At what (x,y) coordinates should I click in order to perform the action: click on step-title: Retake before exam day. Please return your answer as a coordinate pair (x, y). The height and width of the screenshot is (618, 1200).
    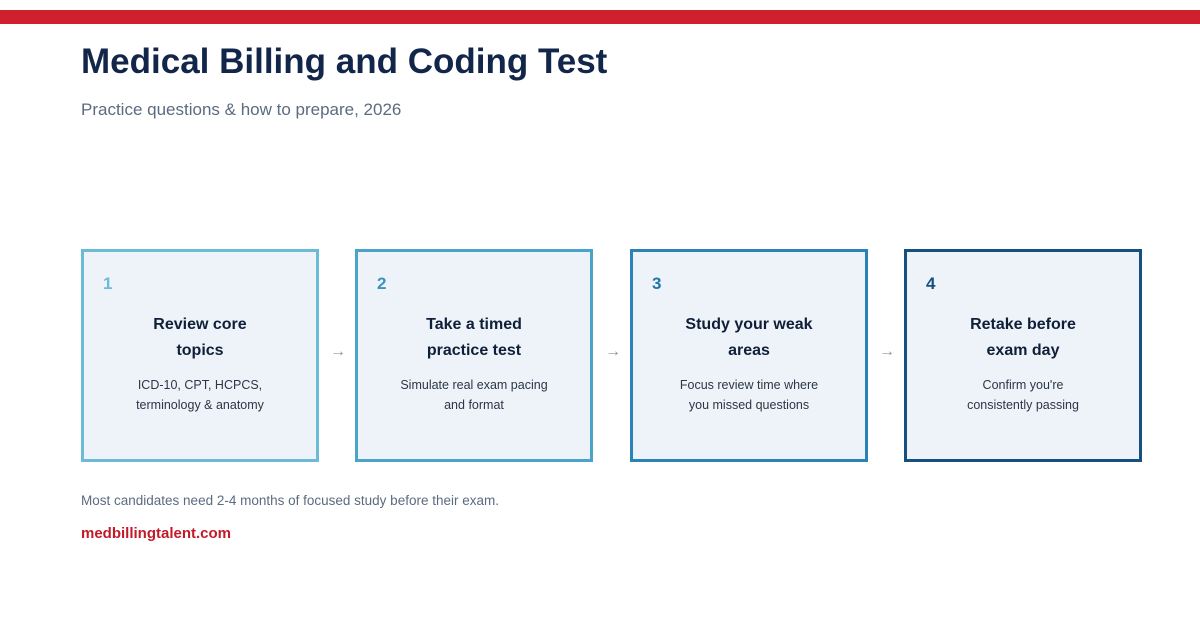
    Looking at the image, I should click on (1023, 338).